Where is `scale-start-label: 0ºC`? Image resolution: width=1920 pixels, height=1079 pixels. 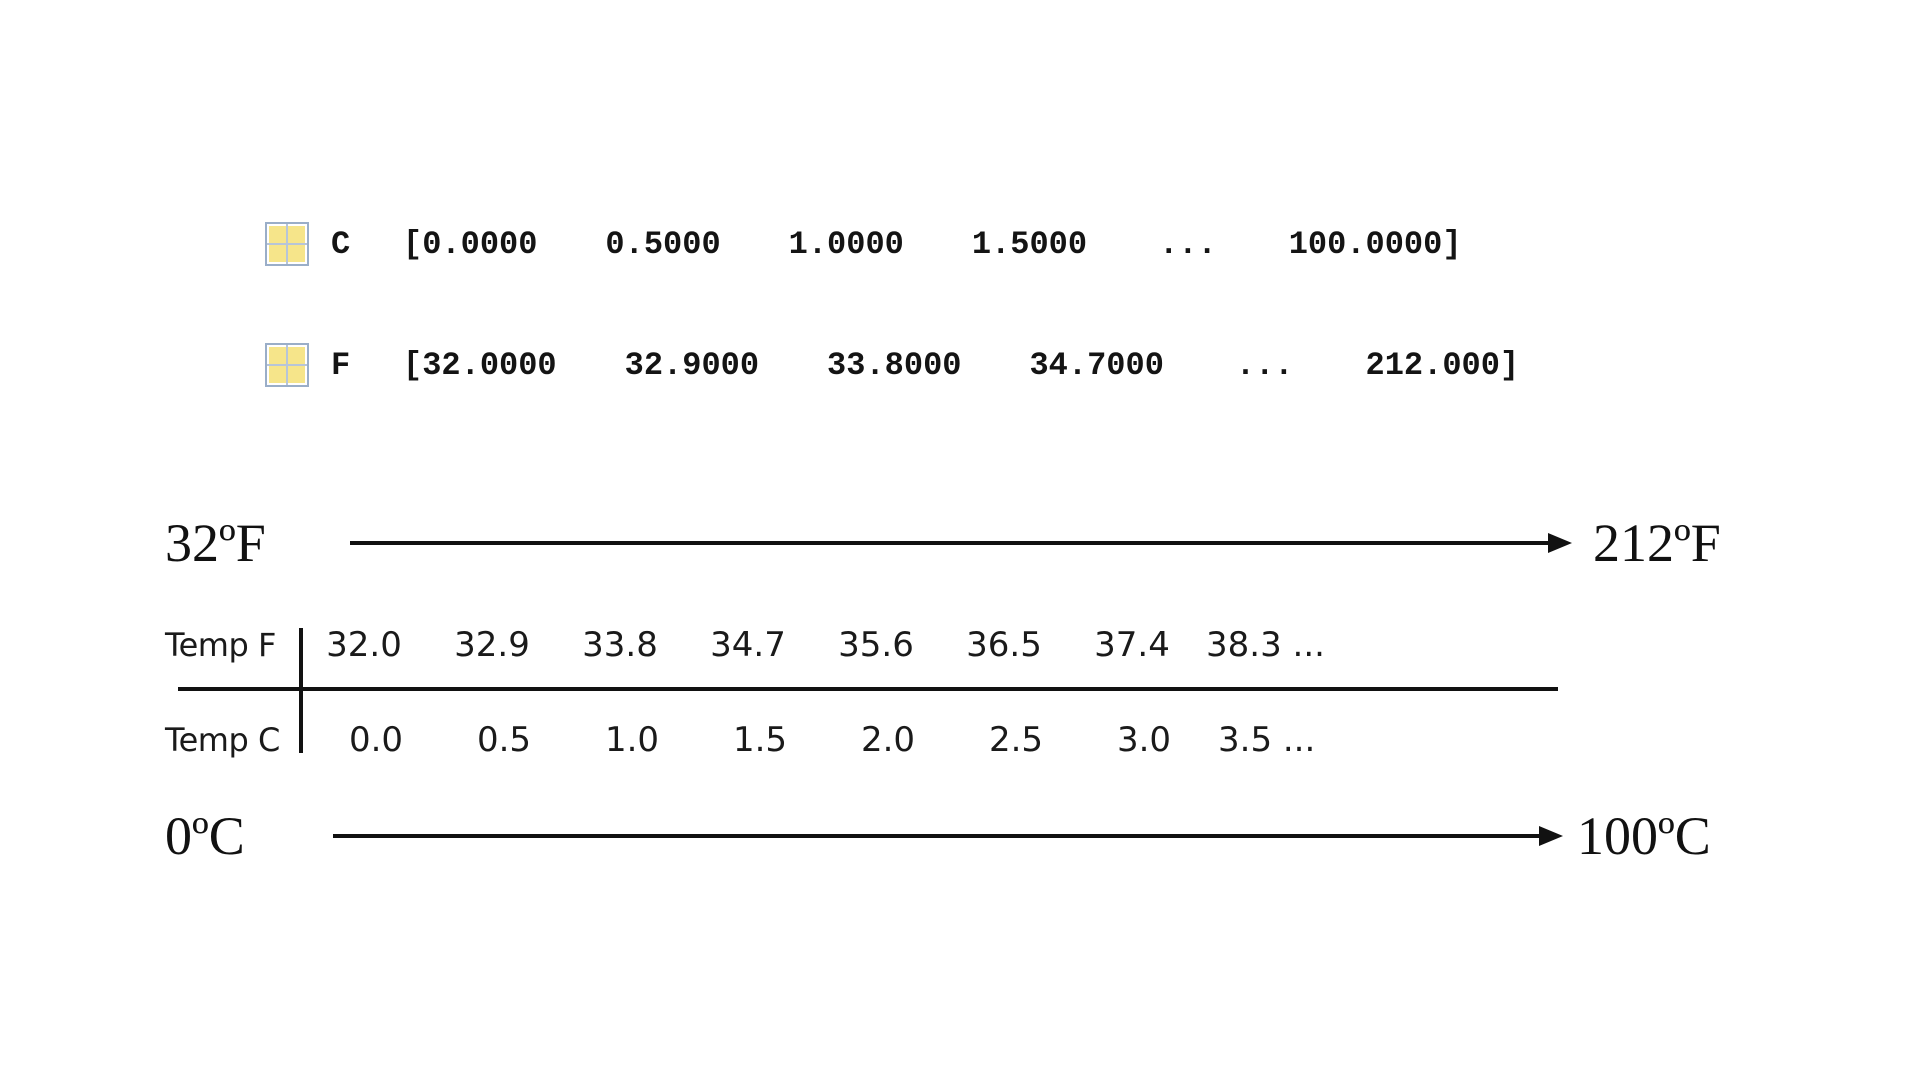
scale-start-label: 0ºC is located at coordinates (205, 836).